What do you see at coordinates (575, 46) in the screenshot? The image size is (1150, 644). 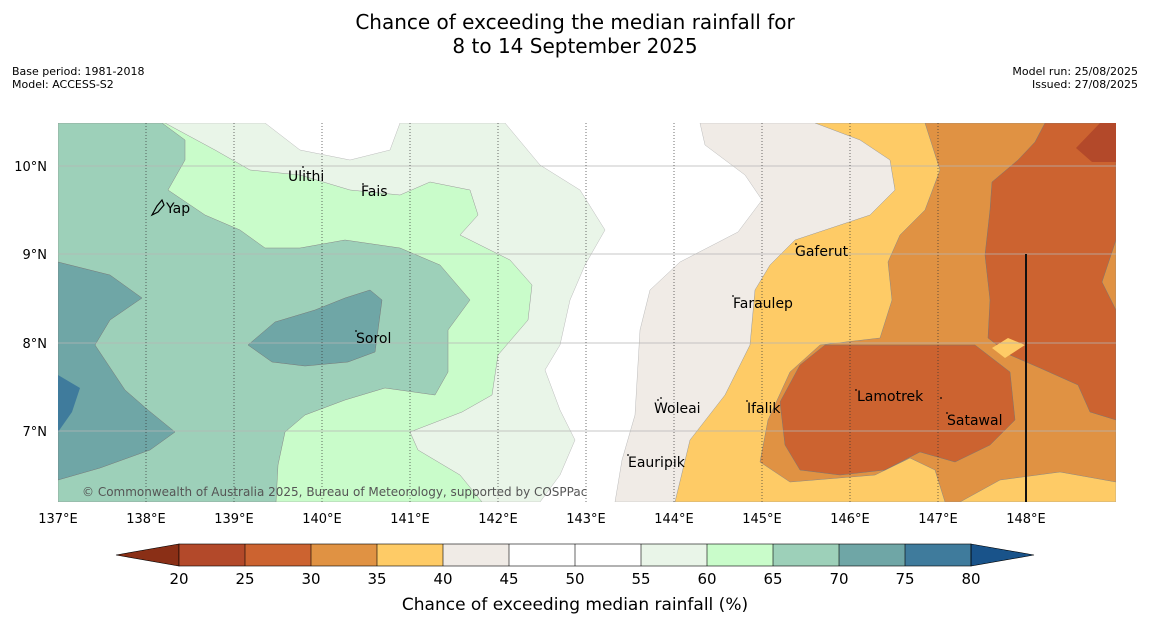 I see `map-title-line2: 8 to 14 September 2025` at bounding box center [575, 46].